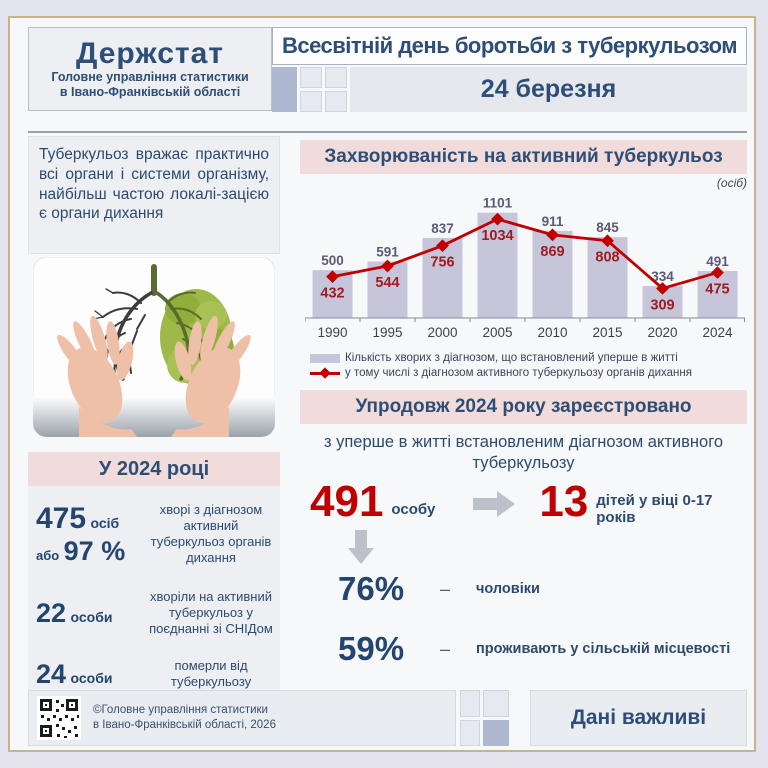 The width and height of the screenshot is (768, 768). Describe the element at coordinates (442, 228) in the screenshot. I see `svg-text: 837` at that location.